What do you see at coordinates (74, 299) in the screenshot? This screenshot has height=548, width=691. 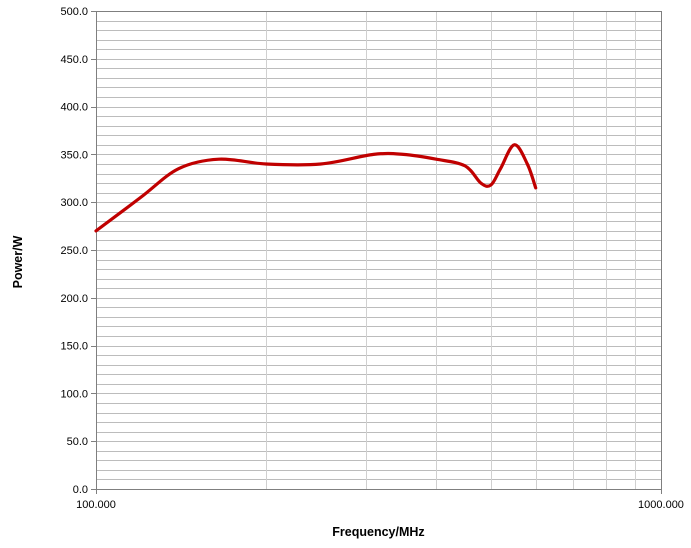 I see `y-tick-label: 200.0` at bounding box center [74, 299].